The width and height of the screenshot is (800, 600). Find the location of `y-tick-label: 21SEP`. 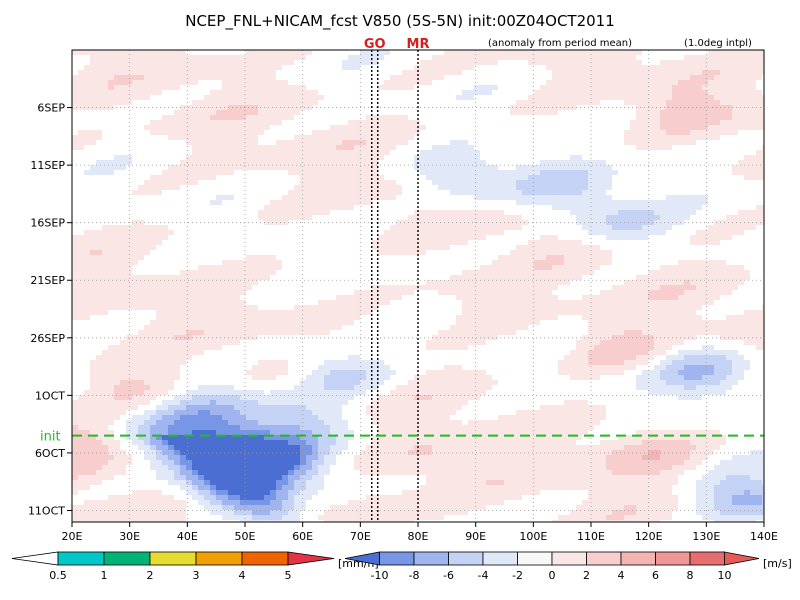

y-tick-label: 21SEP is located at coordinates (47, 280).